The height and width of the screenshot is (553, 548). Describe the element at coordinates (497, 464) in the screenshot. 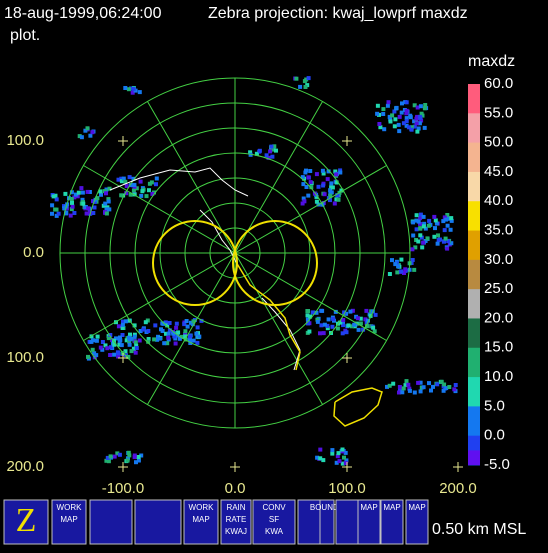

I see `colorbar-tick-label: -5.0` at that location.